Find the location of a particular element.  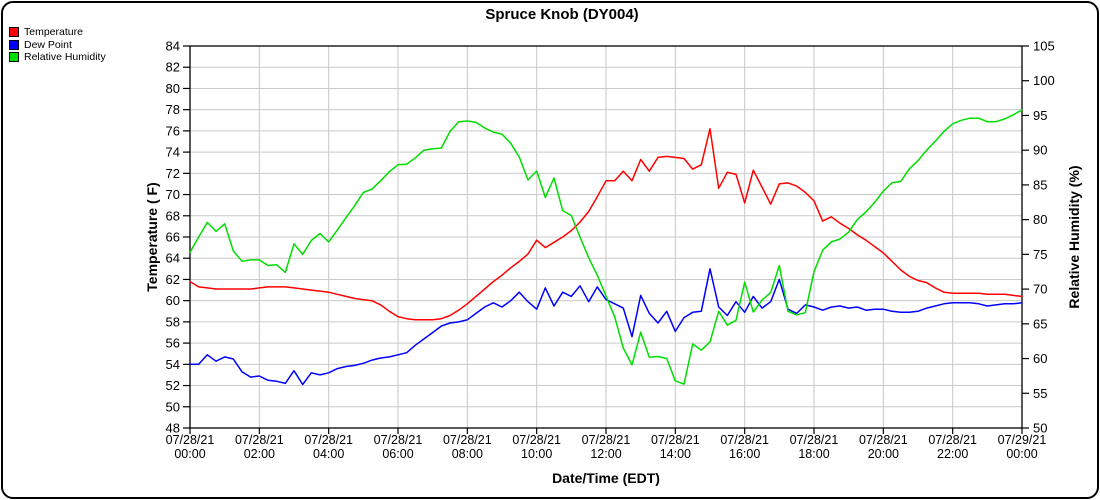

x-tick-time: 08:00 is located at coordinates (467, 454).